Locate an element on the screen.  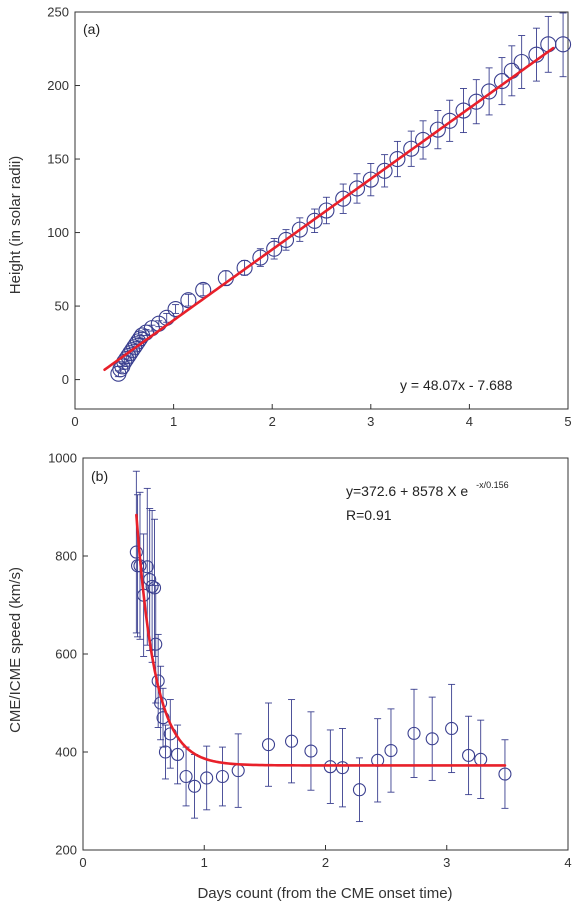
panel-a-xtick-label: 2 is located at coordinates (272, 421).